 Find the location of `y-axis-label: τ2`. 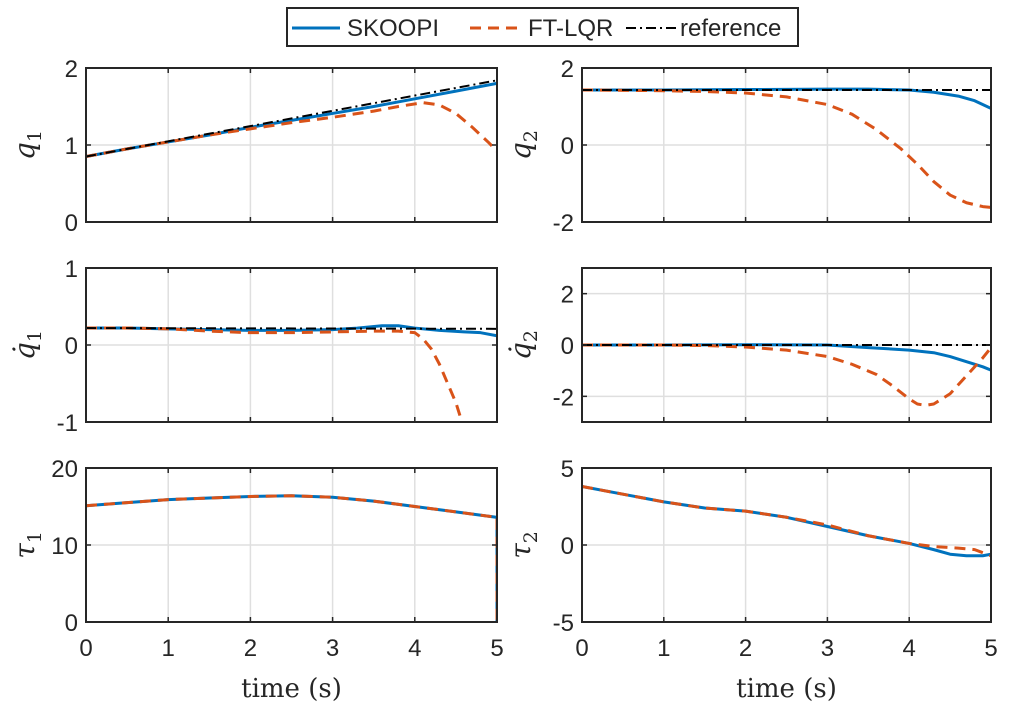

y-axis-label: τ2 is located at coordinates (523, 545).